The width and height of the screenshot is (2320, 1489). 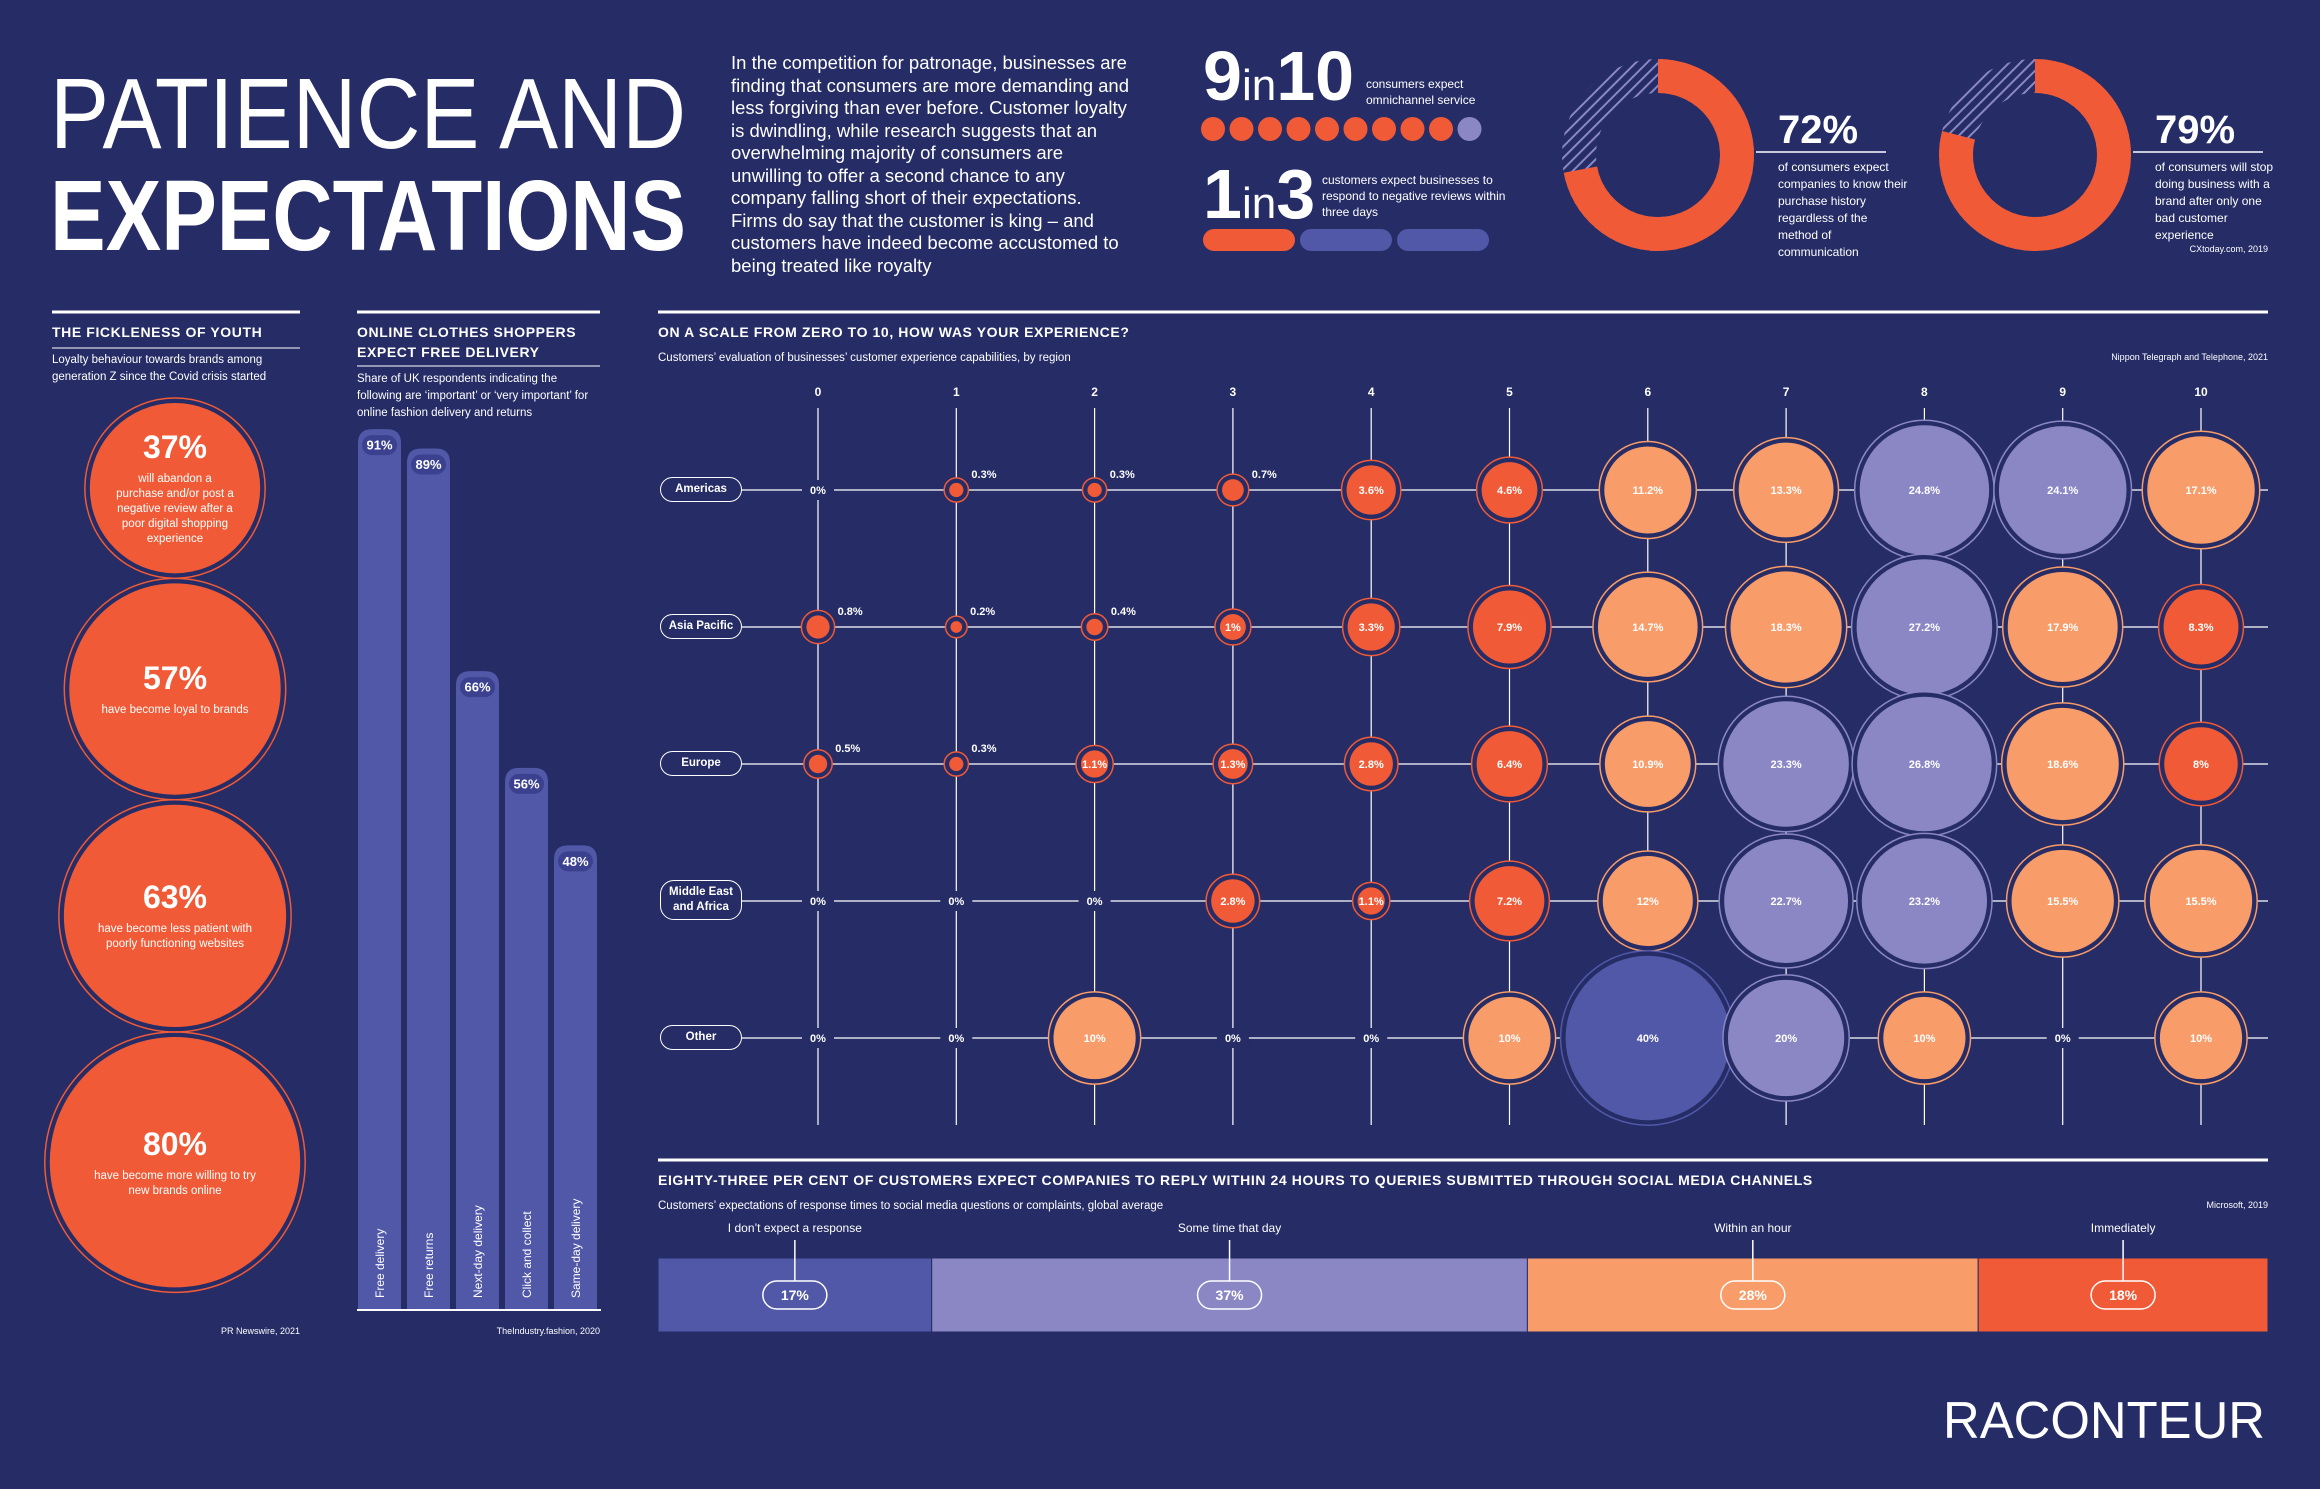 I want to click on bubble-value: 80%, so click(x=174, y=1143).